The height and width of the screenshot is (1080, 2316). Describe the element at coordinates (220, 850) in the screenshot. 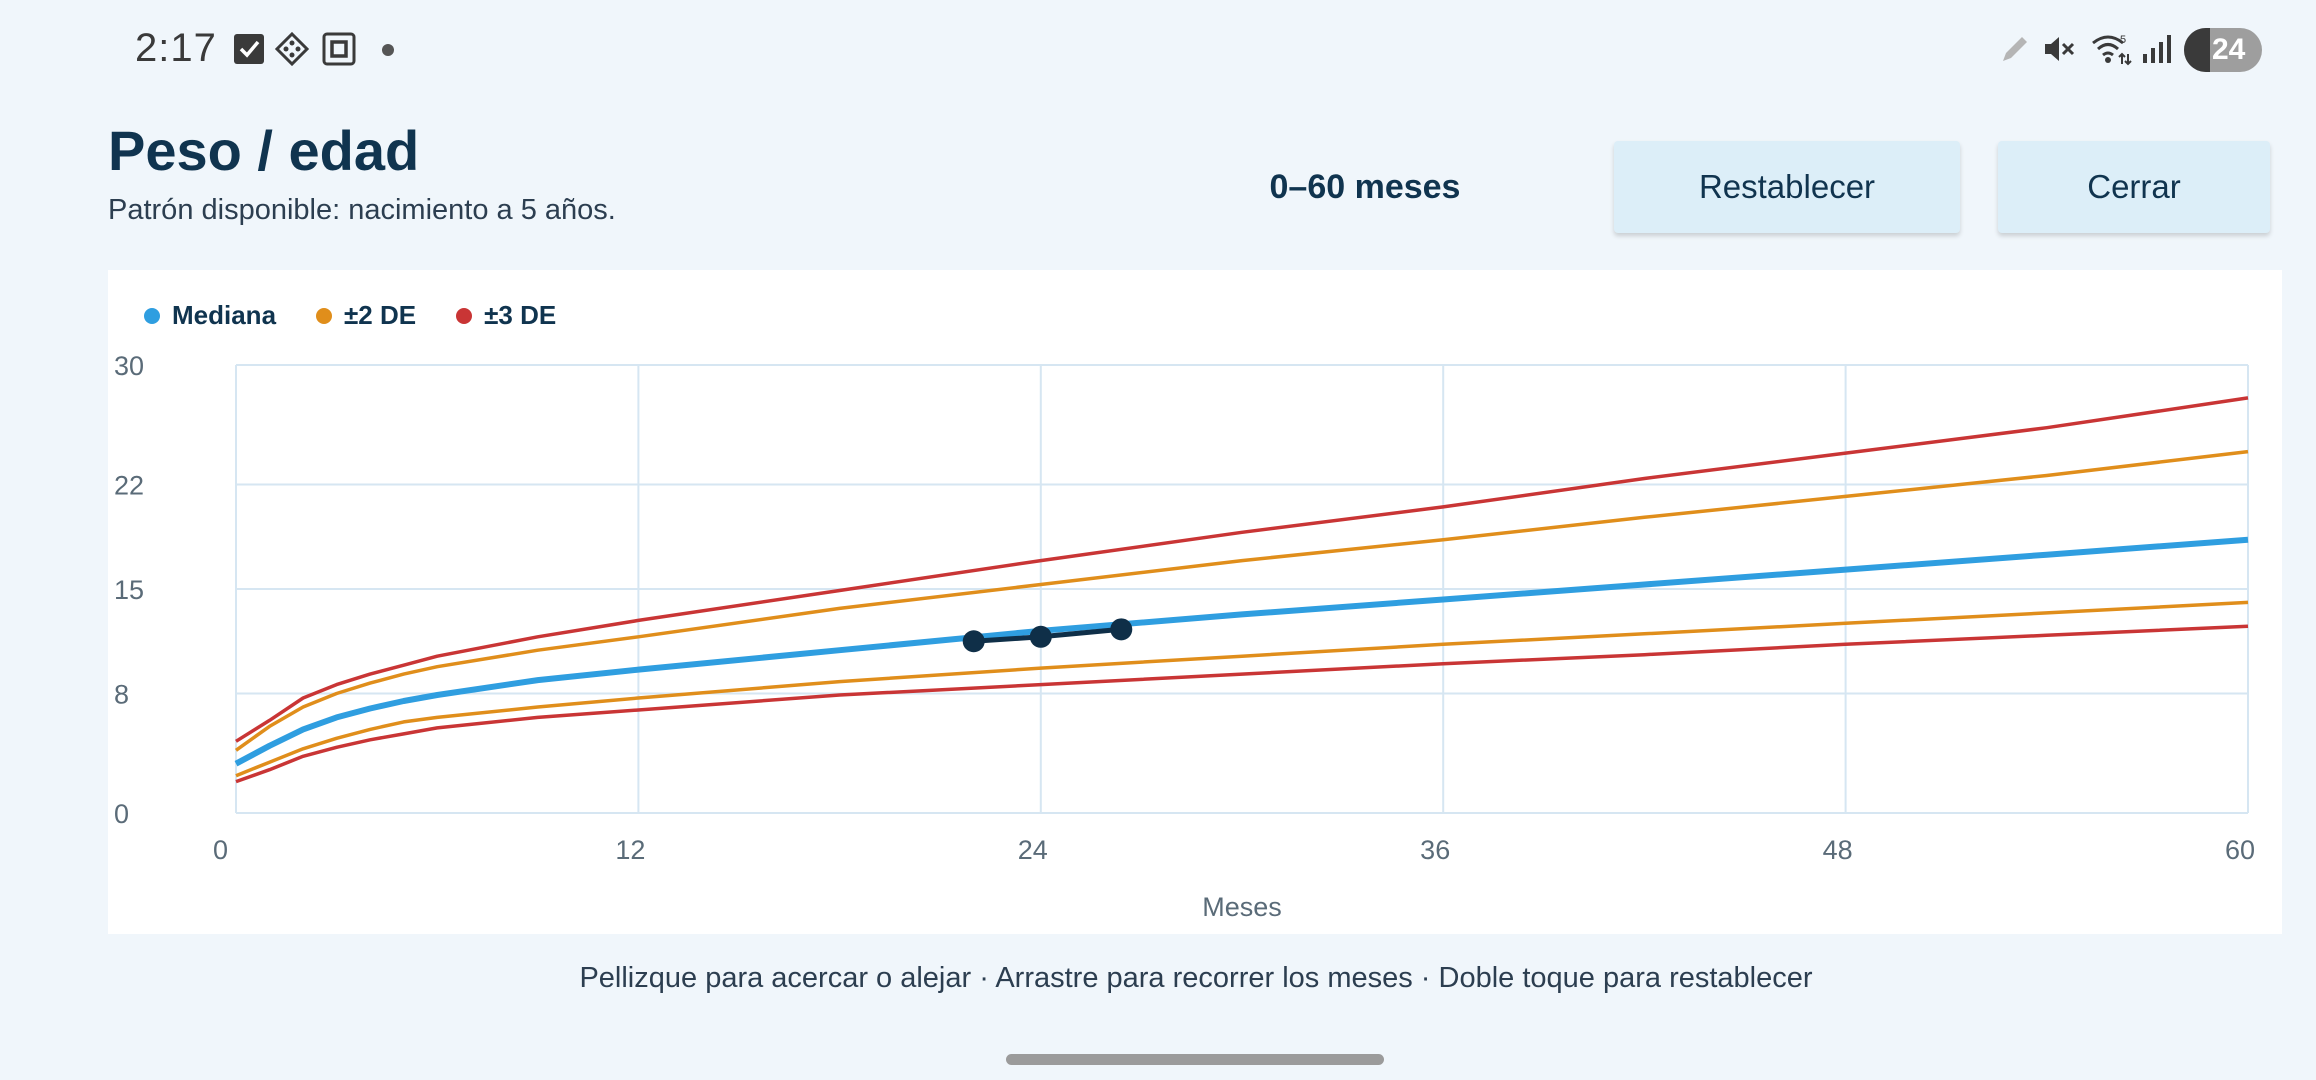

I see `x-tick-label: 0` at that location.